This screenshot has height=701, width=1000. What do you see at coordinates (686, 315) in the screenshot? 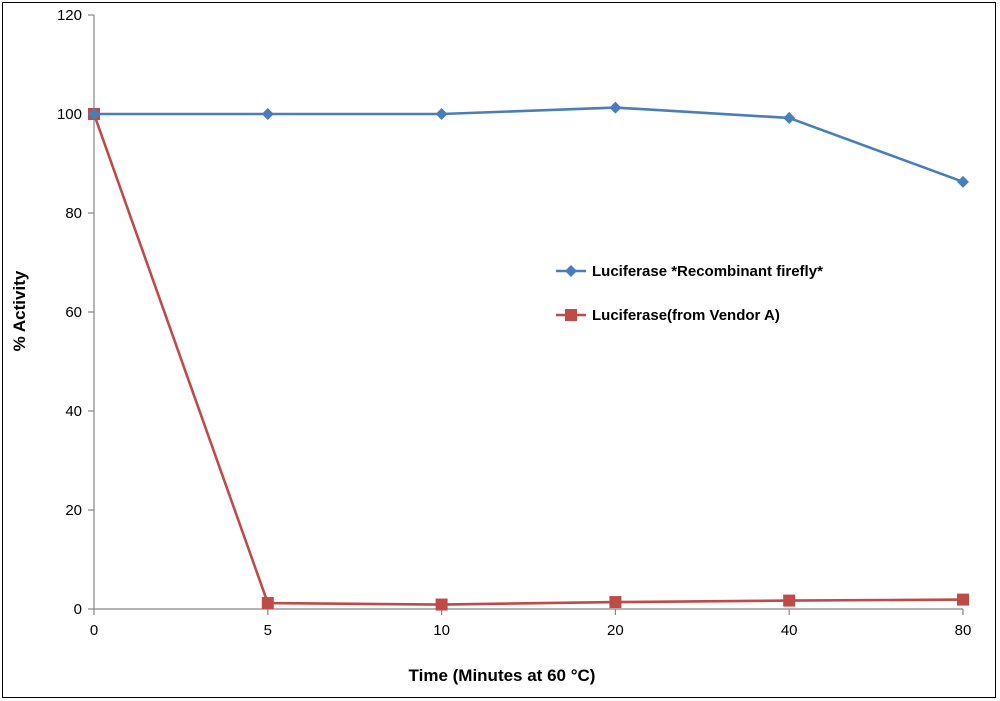
I see `legend-label: Luciferase(from Vendor A)` at bounding box center [686, 315].